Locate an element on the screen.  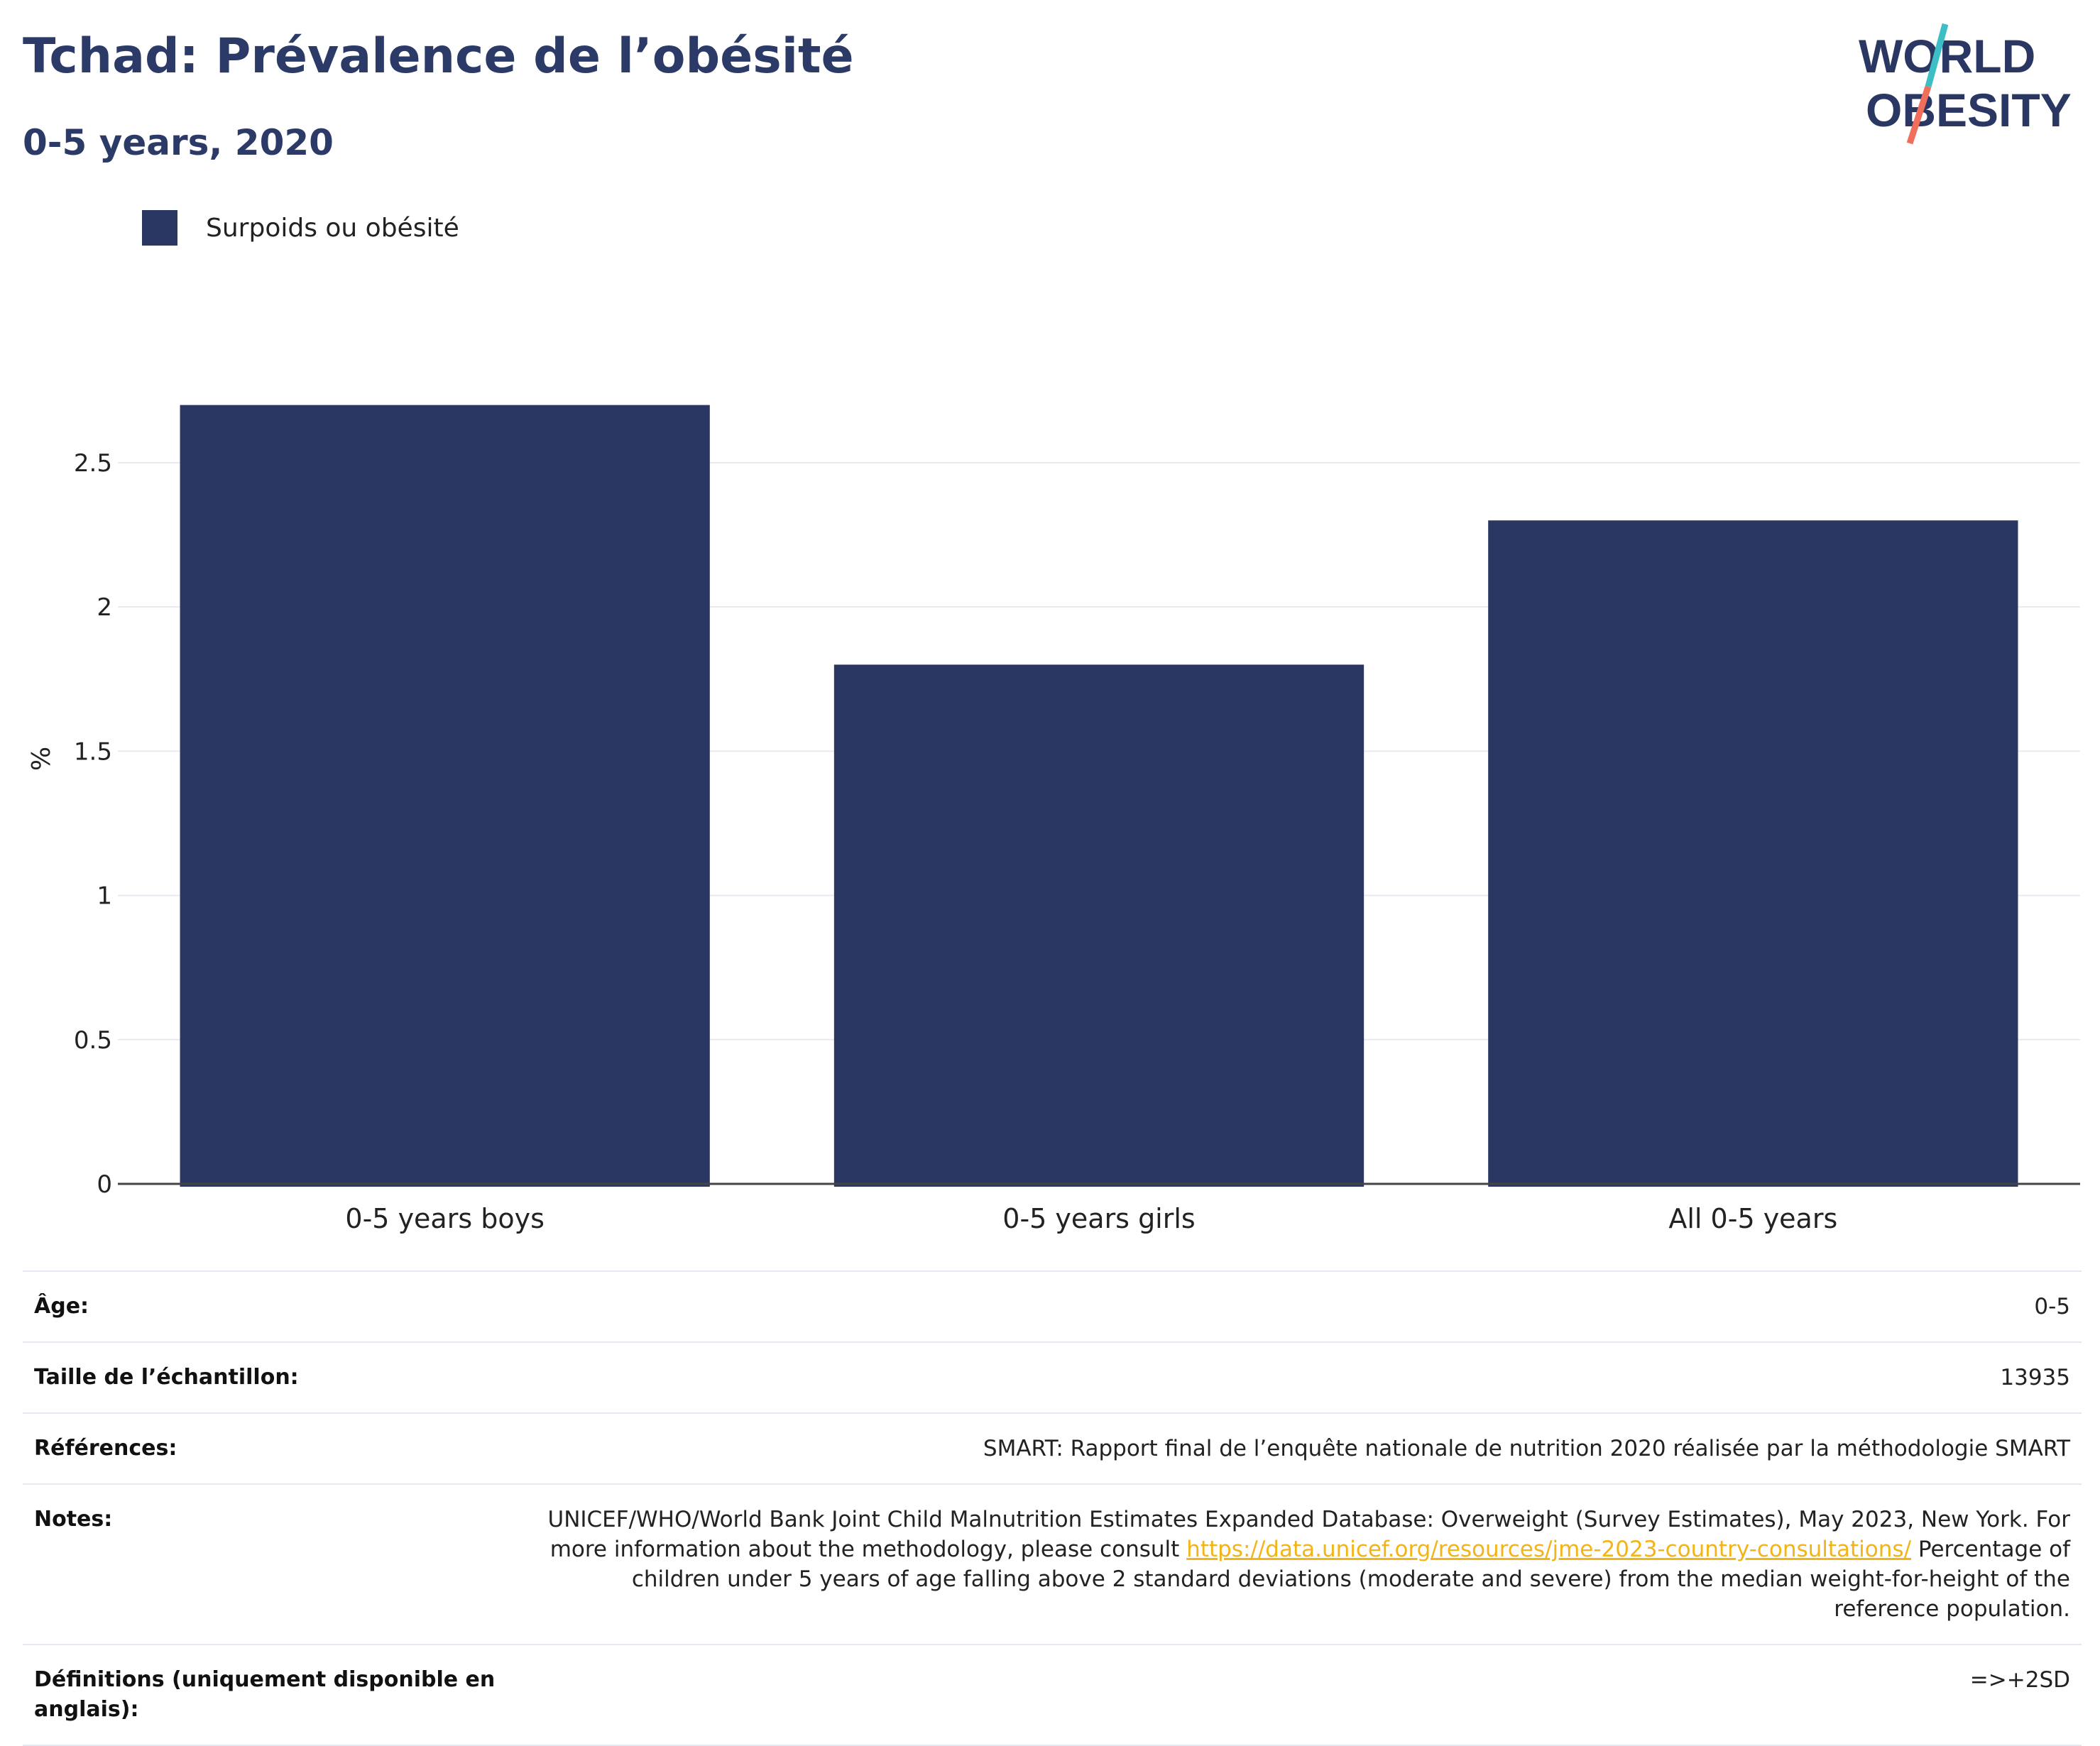
info-value: =>+2SD is located at coordinates (2019, 1680).